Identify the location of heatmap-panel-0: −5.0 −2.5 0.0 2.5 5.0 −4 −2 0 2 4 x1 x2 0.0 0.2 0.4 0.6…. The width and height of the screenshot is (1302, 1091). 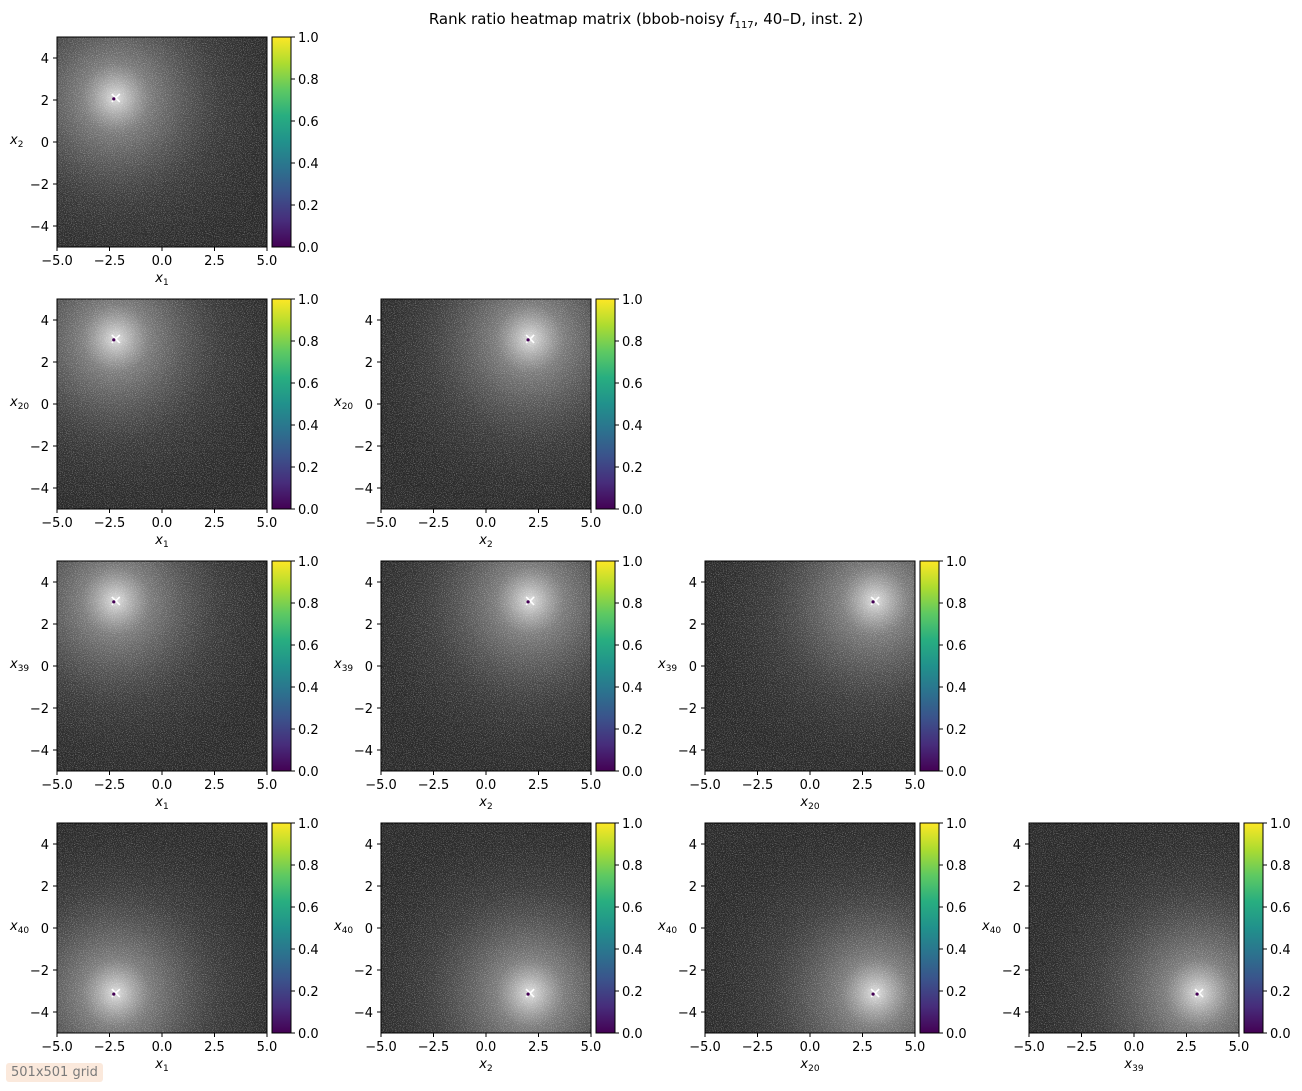
(164, 159).